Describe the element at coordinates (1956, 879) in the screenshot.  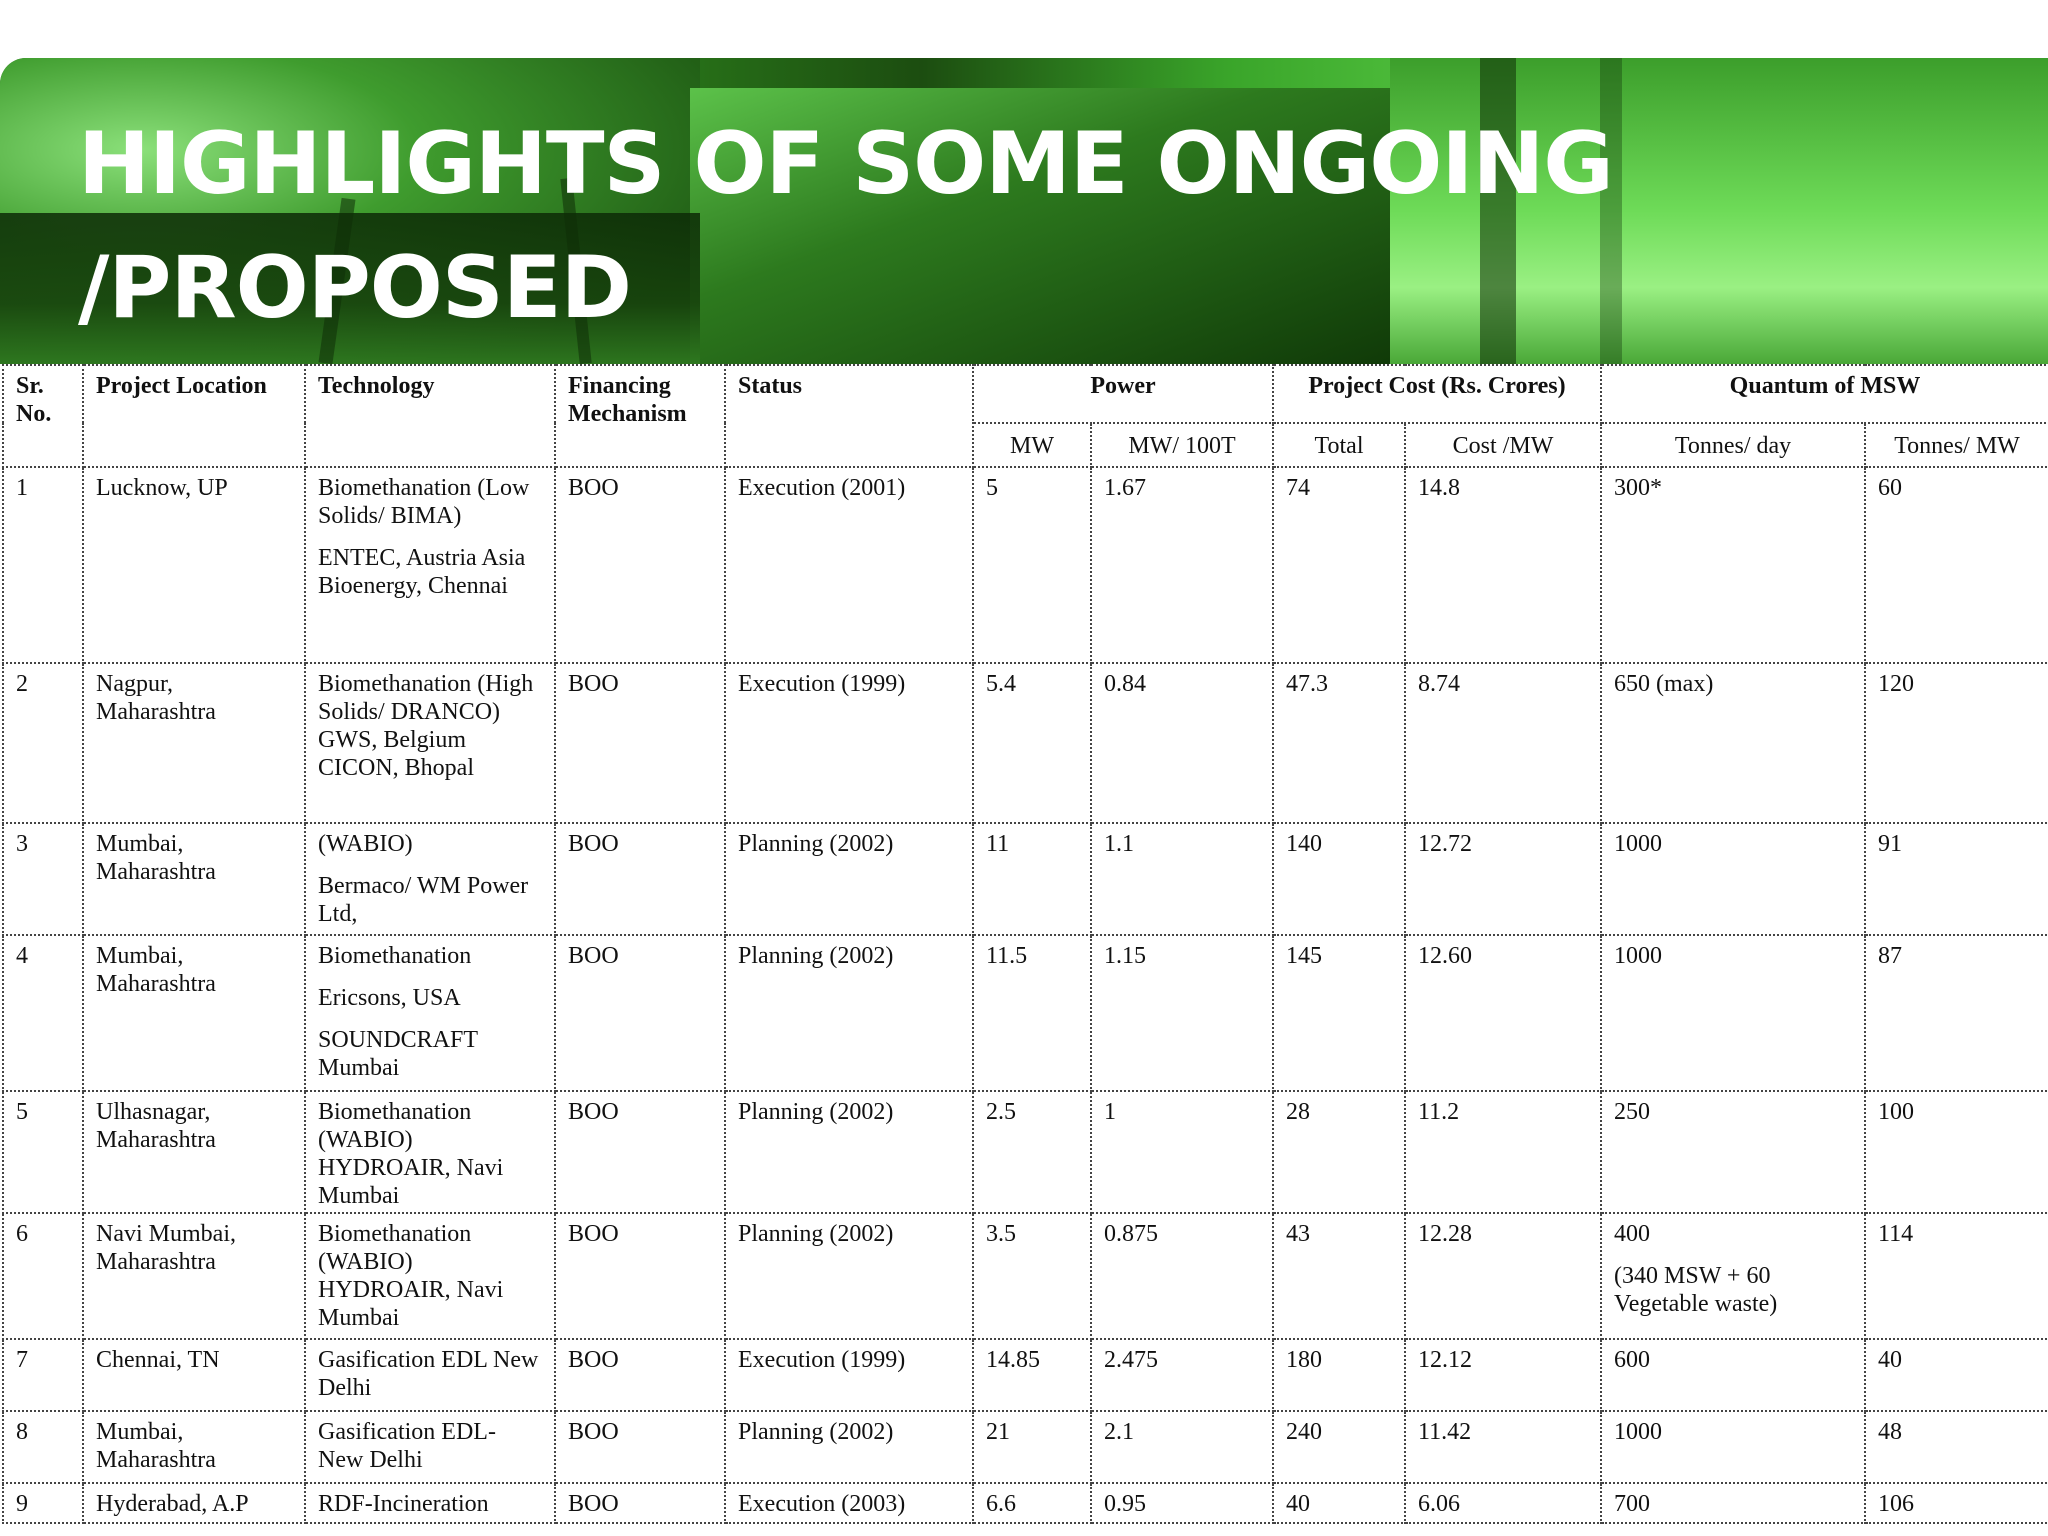
I see `cell-tonnes-mw: 91` at that location.